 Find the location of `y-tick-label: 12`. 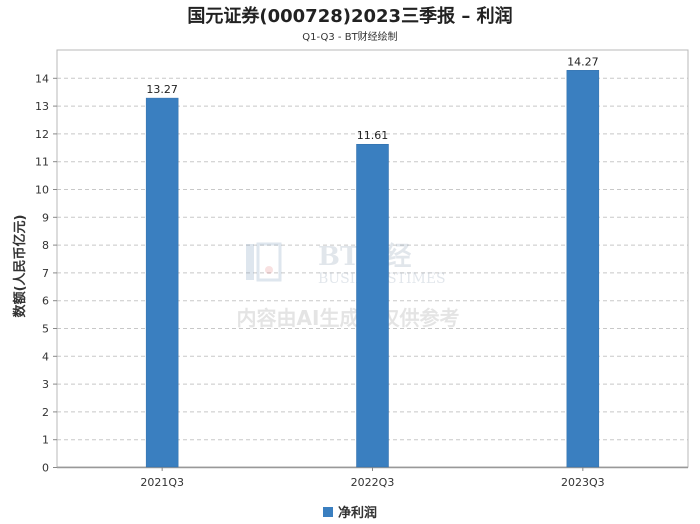

y-tick-label: 12 is located at coordinates (42, 134).